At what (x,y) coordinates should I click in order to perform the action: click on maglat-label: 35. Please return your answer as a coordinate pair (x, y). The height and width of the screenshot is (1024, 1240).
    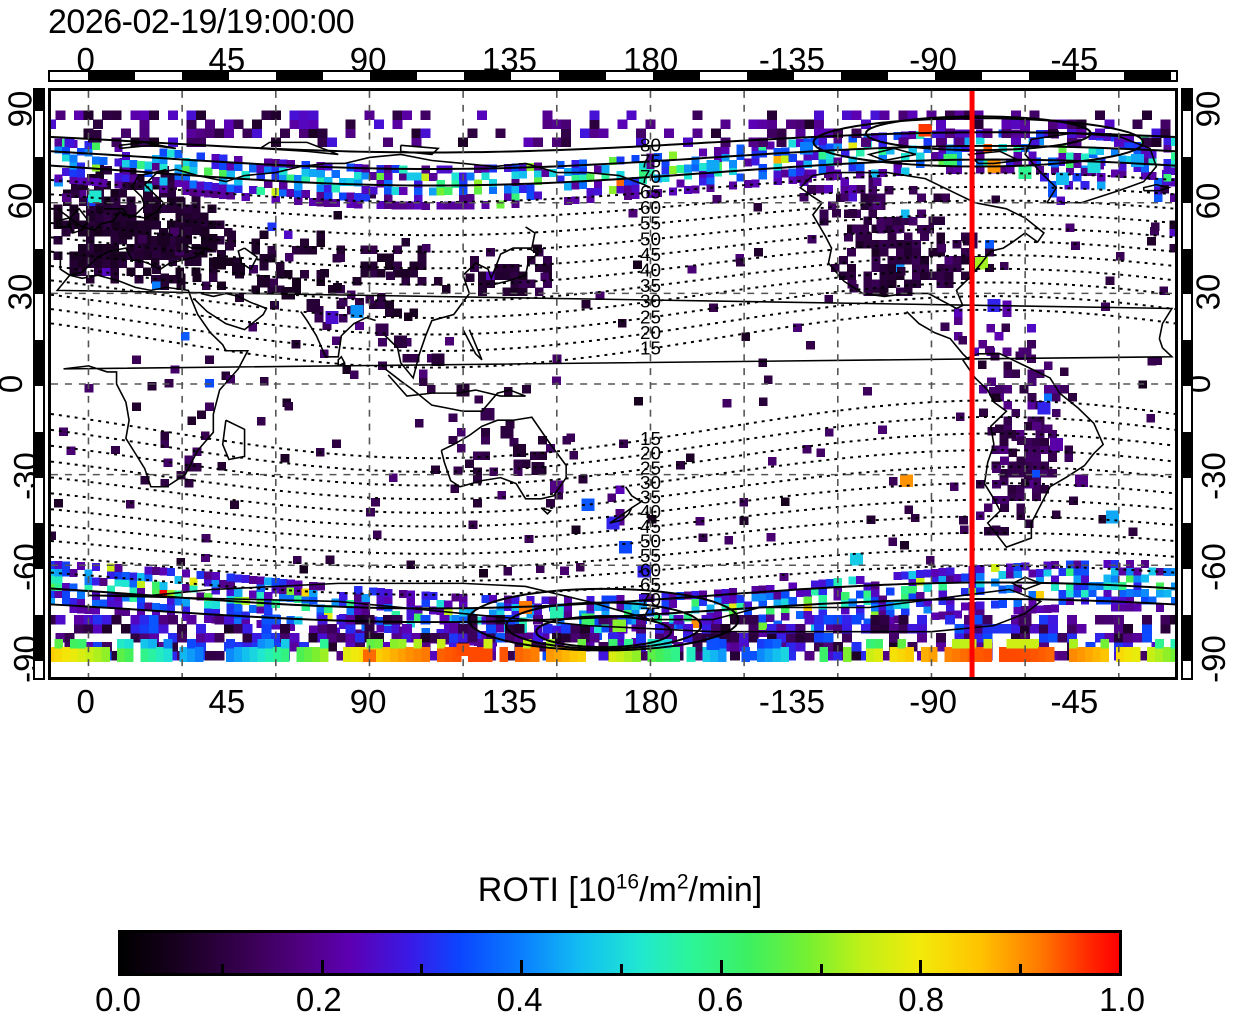
    Looking at the image, I should click on (650, 285).